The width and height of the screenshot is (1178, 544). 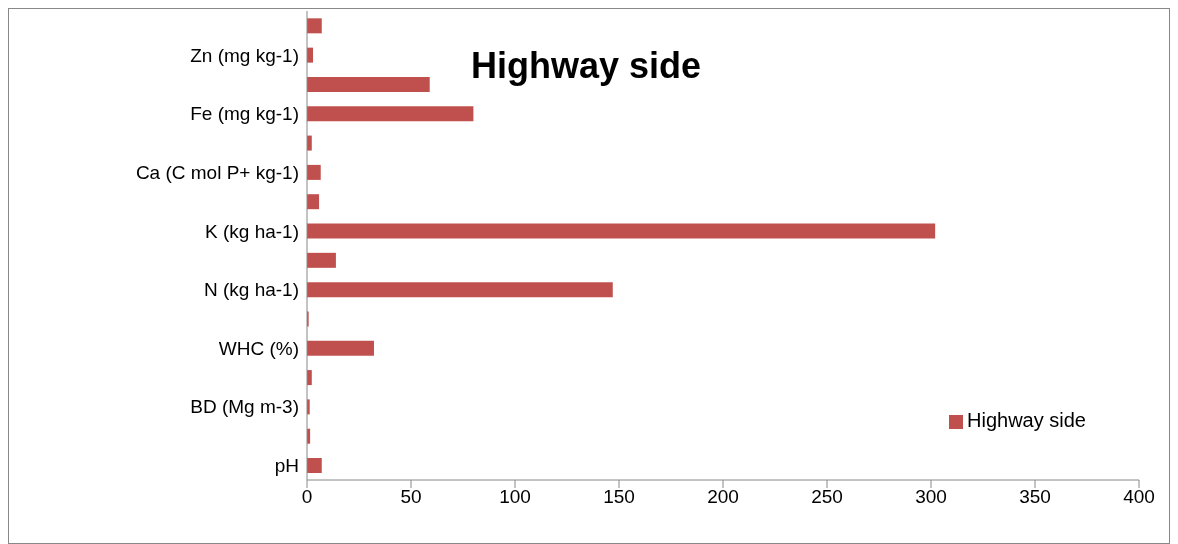 What do you see at coordinates (251, 290) in the screenshot?
I see `y-tick-label: N (kg ha-1)` at bounding box center [251, 290].